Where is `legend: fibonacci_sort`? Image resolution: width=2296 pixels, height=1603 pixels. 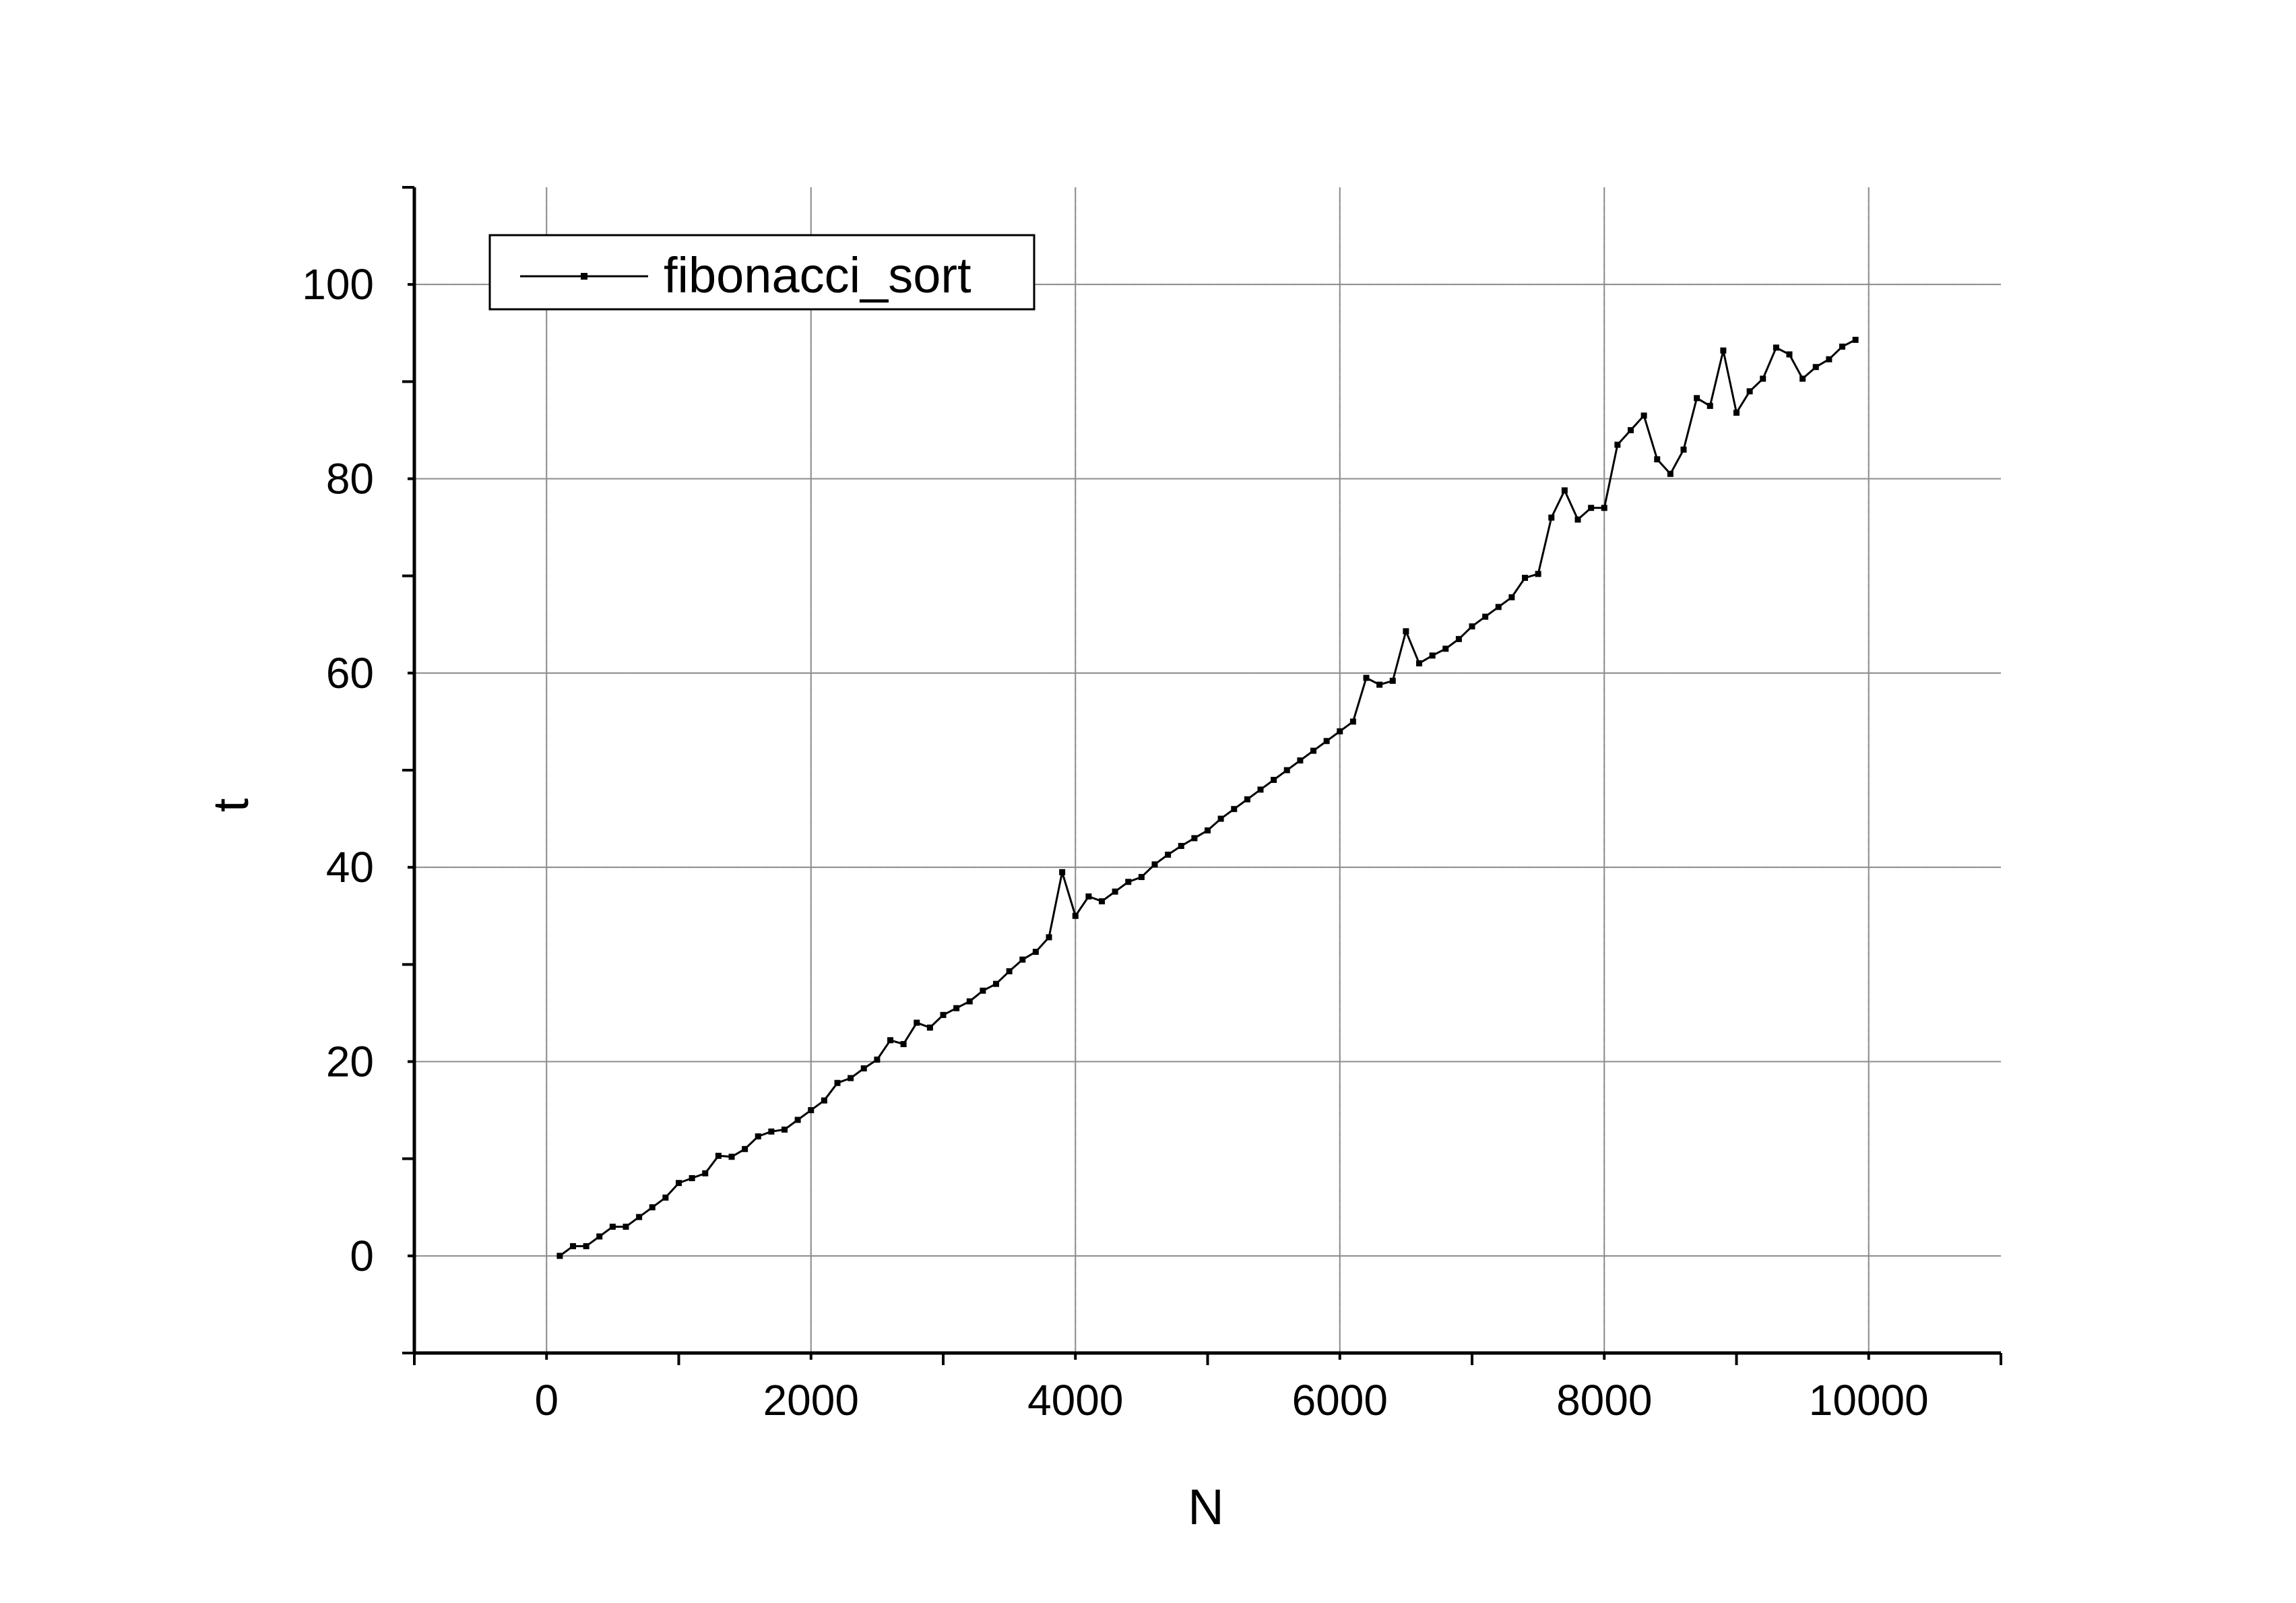 legend: fibonacci_sort is located at coordinates (761, 272).